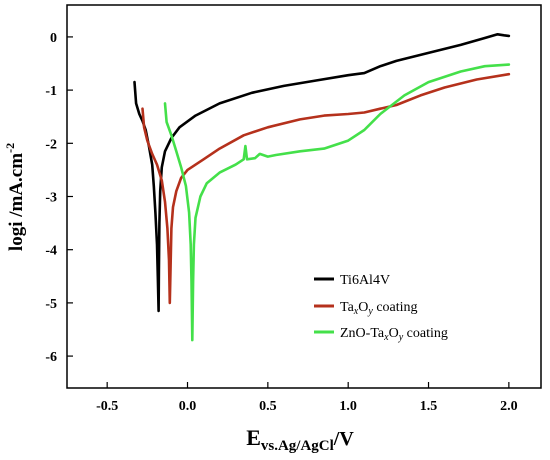 The width and height of the screenshot is (550, 460). Describe the element at coordinates (253, 437) in the screenshot. I see `x-axis-label-main: E` at that location.